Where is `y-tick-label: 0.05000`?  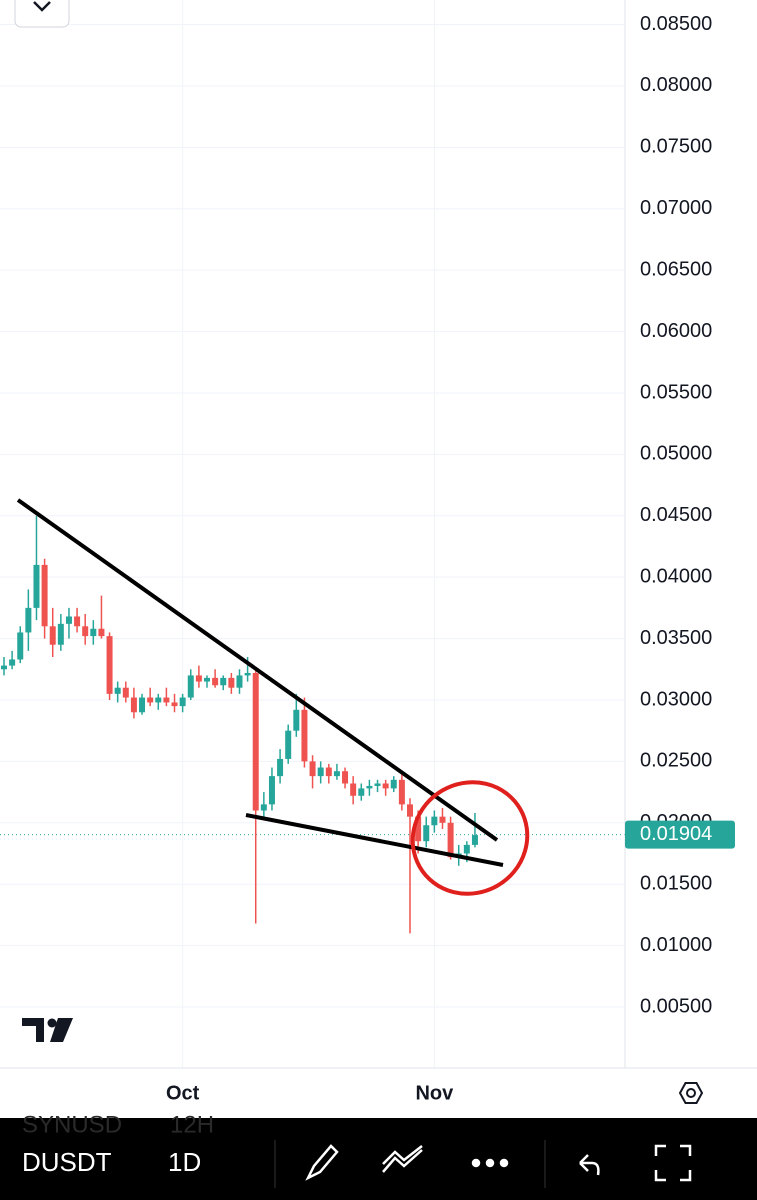
y-tick-label: 0.05000 is located at coordinates (676, 454).